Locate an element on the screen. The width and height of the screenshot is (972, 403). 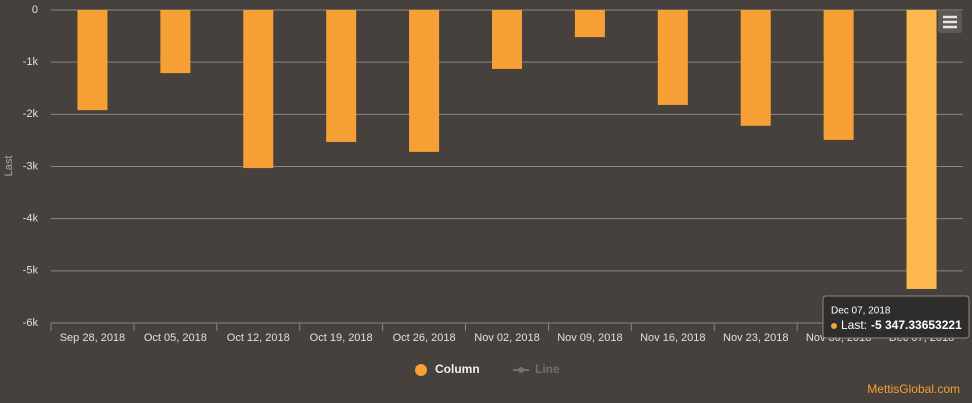
tooltip-value: -5 347.33653221 is located at coordinates (916, 325).